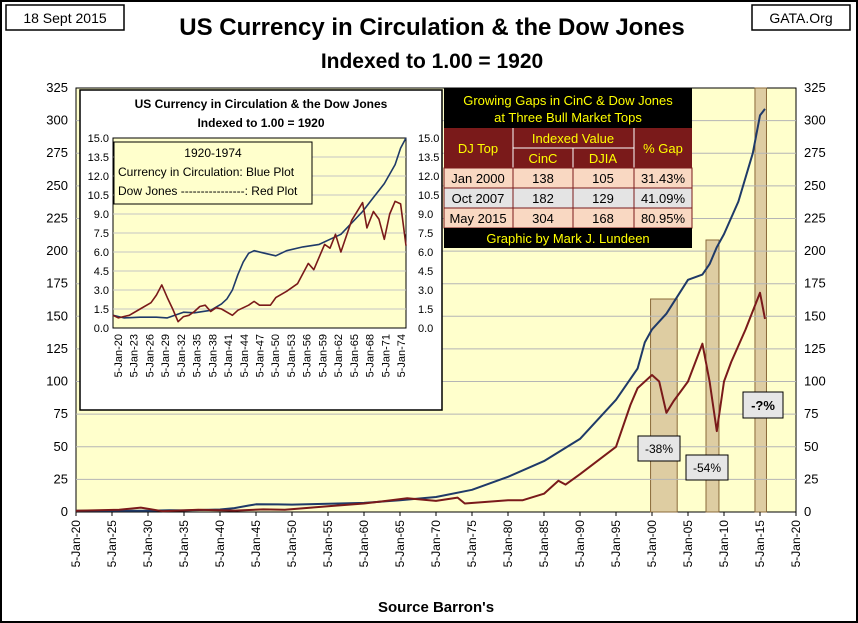 The height and width of the screenshot is (623, 858). Describe the element at coordinates (760, 544) in the screenshot. I see `x-tick-label: 5-Jan-15` at that location.